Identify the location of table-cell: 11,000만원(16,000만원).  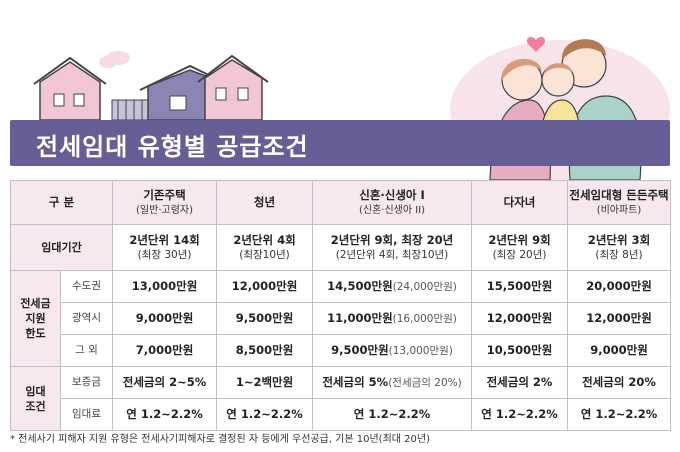
(392, 318).